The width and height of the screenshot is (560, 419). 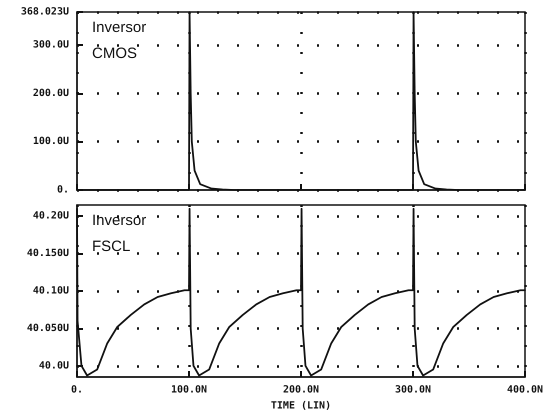 I want to click on y-tick-label: 40.050U, so click(x=47, y=328).